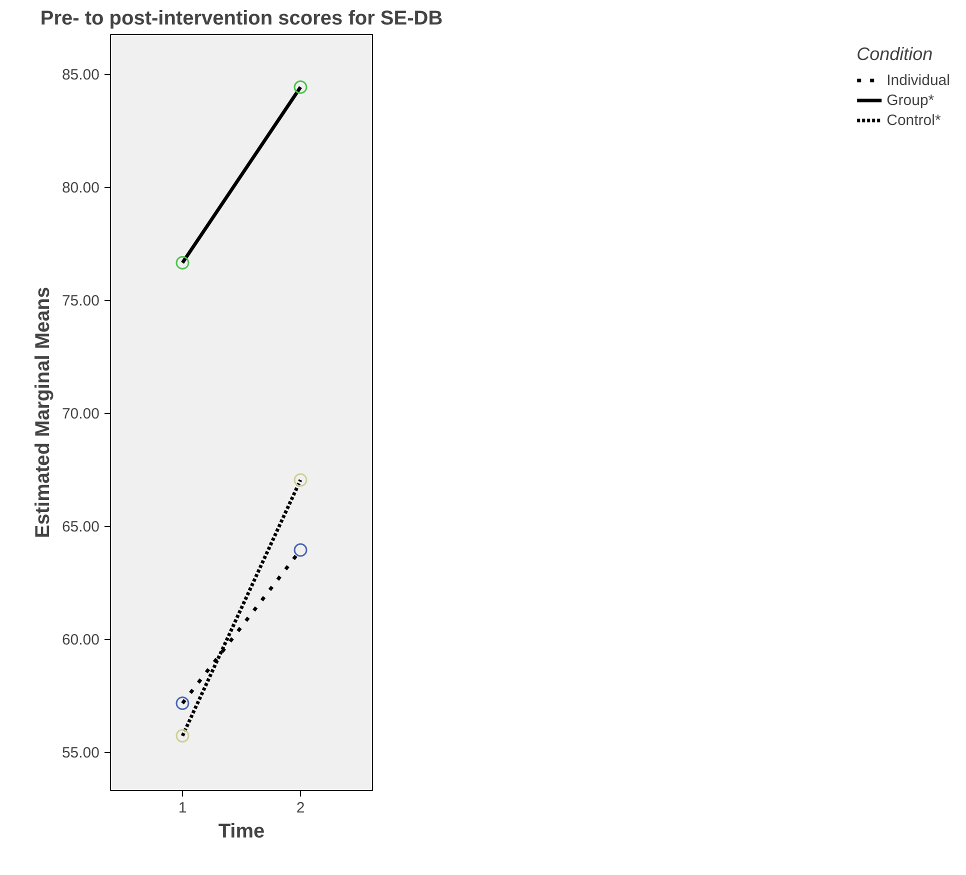 The image size is (966, 875). What do you see at coordinates (241, 19) in the screenshot?
I see `chart-title: Pre- to post-intervention scores for SE-DB` at bounding box center [241, 19].